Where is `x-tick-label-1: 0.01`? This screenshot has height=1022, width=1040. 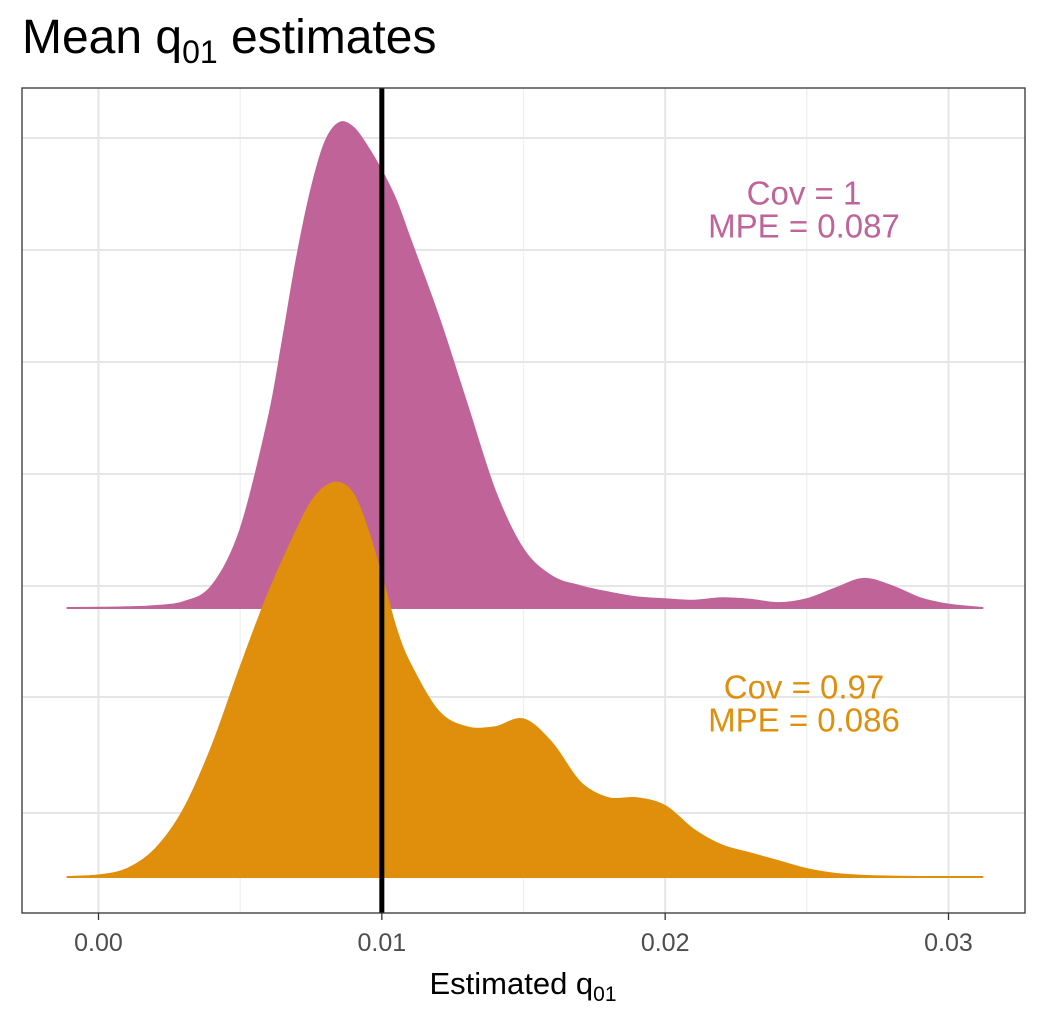 x-tick-label-1: 0.01 is located at coordinates (381, 943).